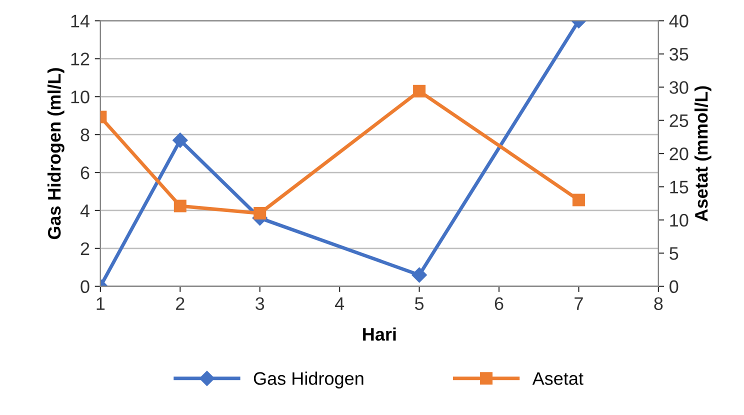 This screenshot has height=415, width=744. I want to click on y2-tick-label: 20, so click(679, 153).